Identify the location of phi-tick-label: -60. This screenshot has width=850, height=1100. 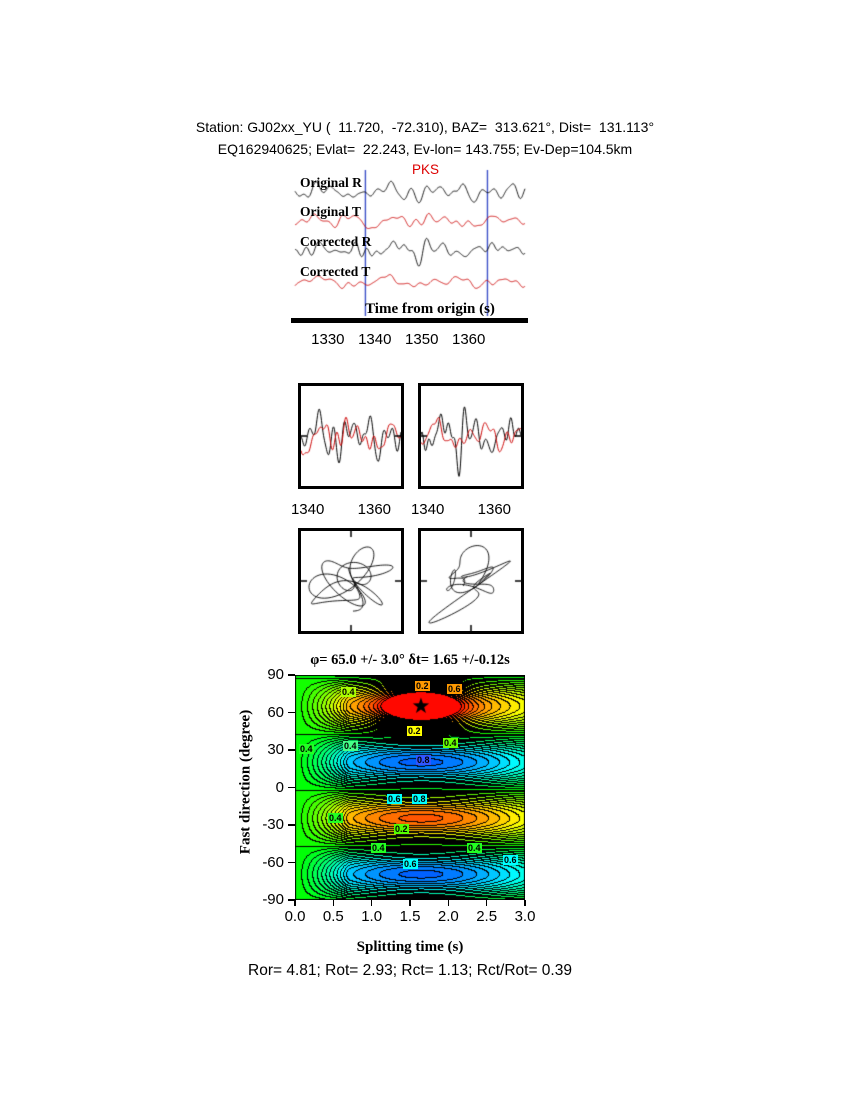
(273, 862).